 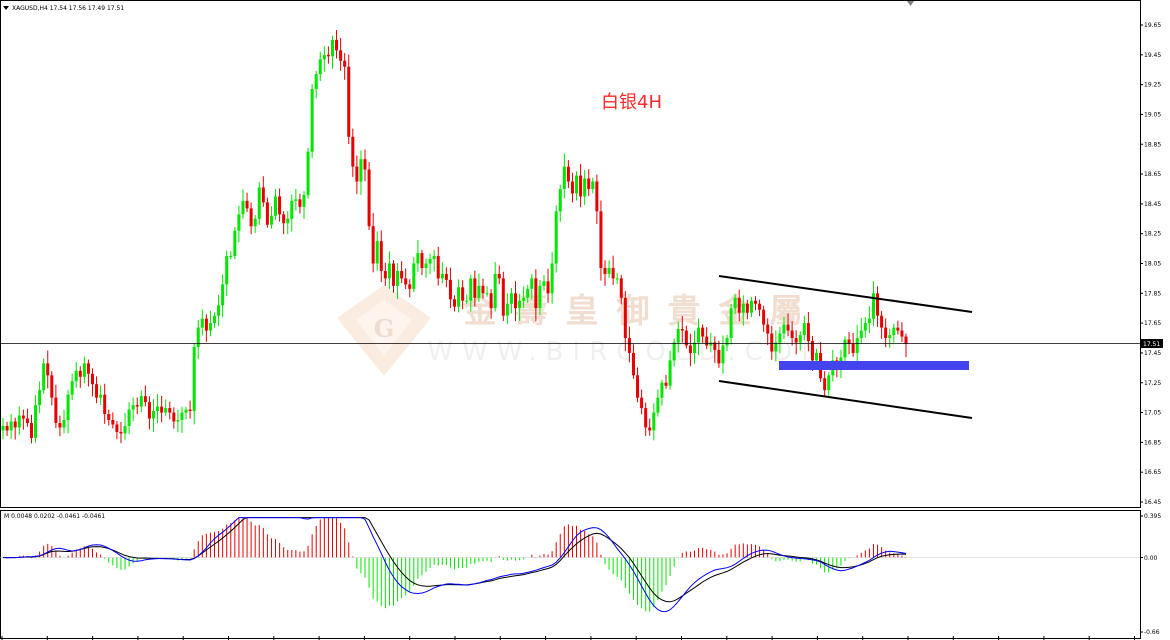 I want to click on symbol-dropdown-icon, so click(x=6, y=8).